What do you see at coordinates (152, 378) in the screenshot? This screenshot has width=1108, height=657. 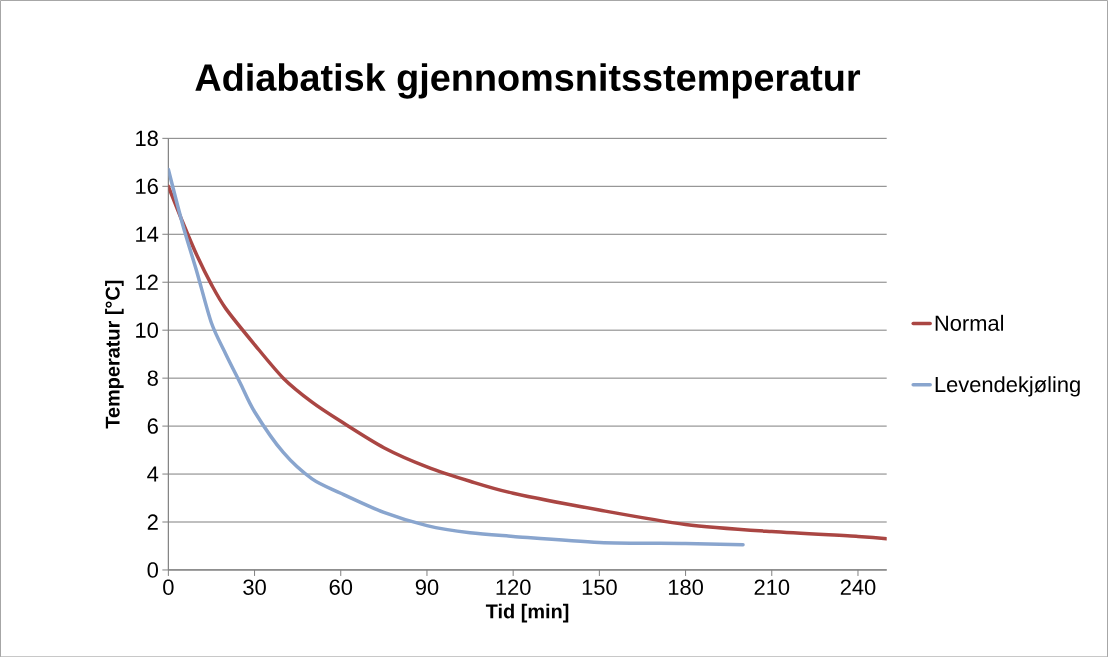 I see `y-tick-label: 8` at bounding box center [152, 378].